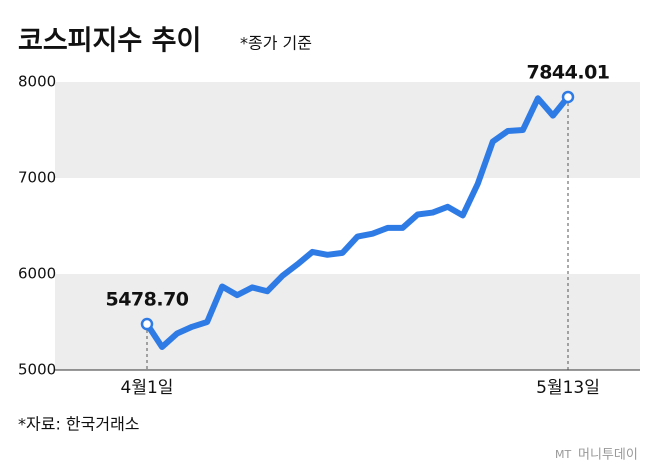  Describe the element at coordinates (79, 424) in the screenshot. I see `source: *자료: 한국거래소` at that location.